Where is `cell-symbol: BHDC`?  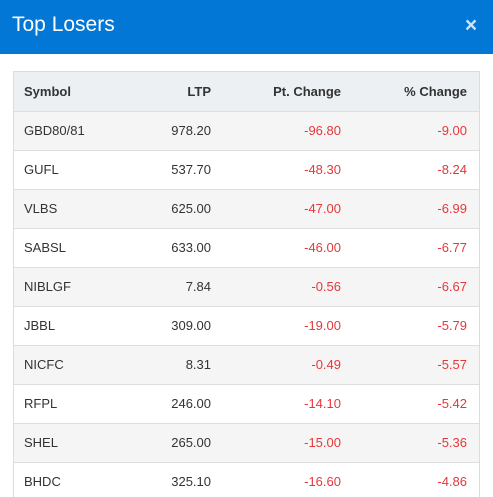 cell-symbol: BHDC is located at coordinates (42, 482).